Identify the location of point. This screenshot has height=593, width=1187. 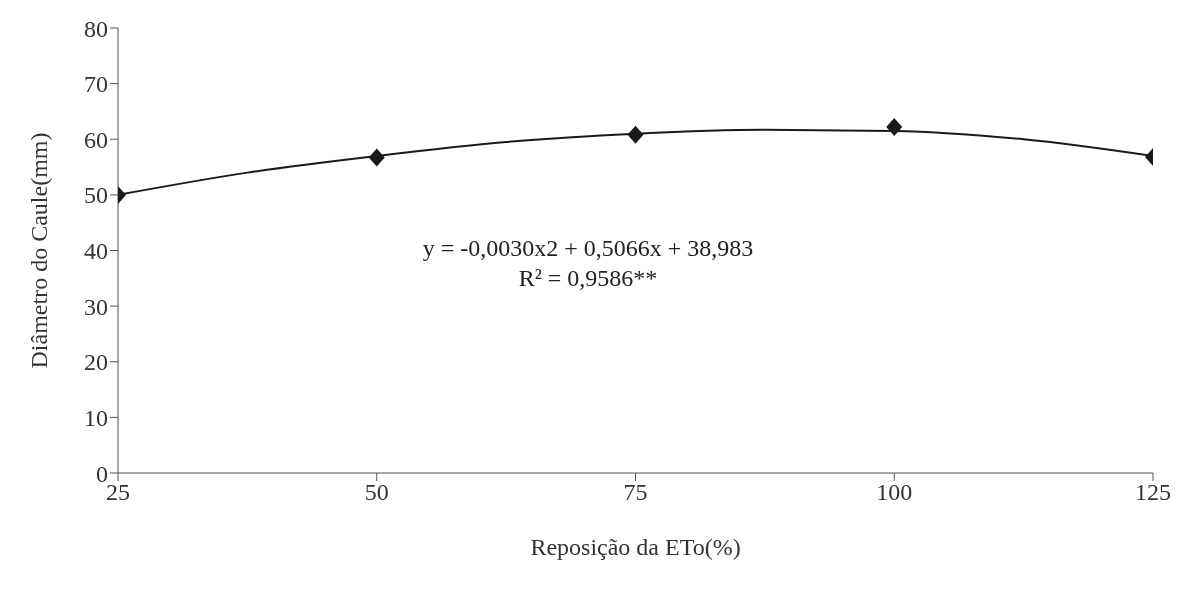
(635, 134).